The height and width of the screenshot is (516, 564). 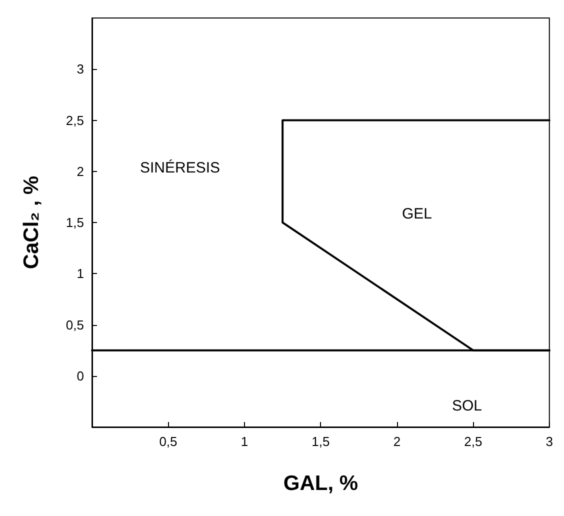 I want to click on x-tick-label: 0,5, so click(x=168, y=441).